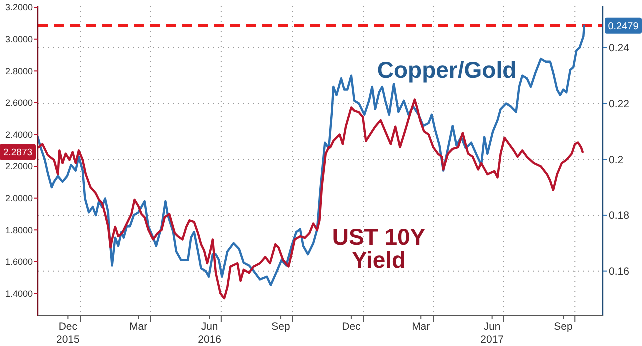 This screenshot has height=346, width=642. Describe the element at coordinates (492, 333) in the screenshot. I see `x-tick-label: Jun 2017` at that location.